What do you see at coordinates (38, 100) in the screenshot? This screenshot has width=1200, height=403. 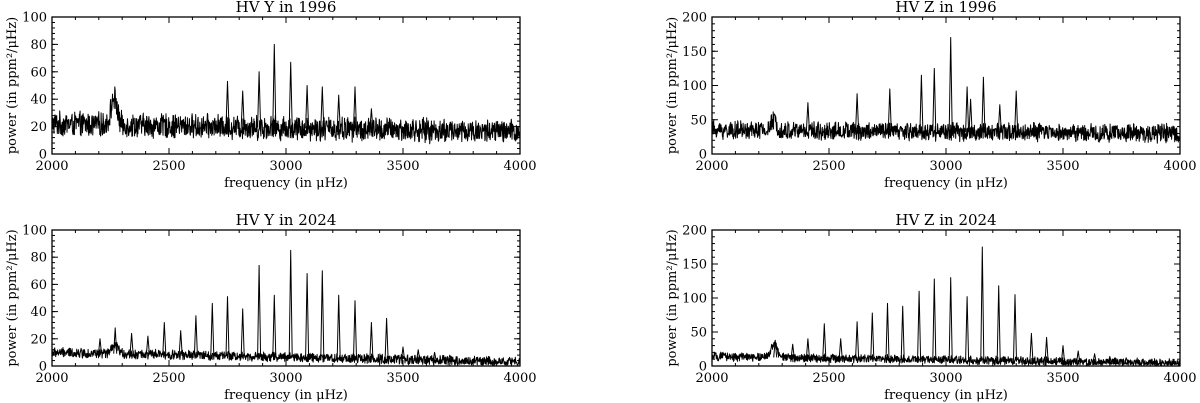 I see `y-tick-label: 40` at bounding box center [38, 100].